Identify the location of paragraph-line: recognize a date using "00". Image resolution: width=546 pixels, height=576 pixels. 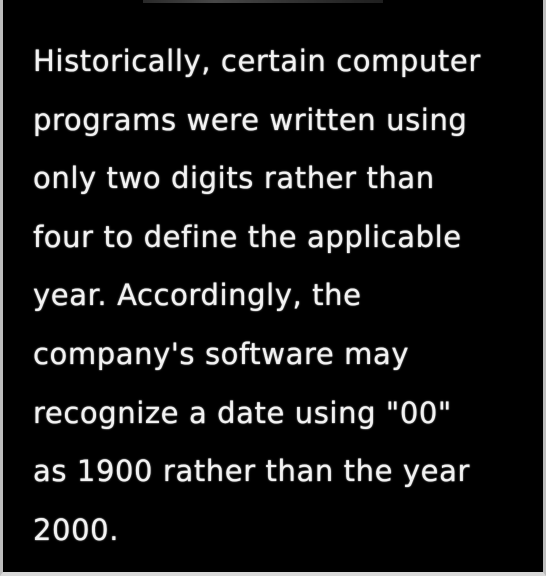
(242, 412).